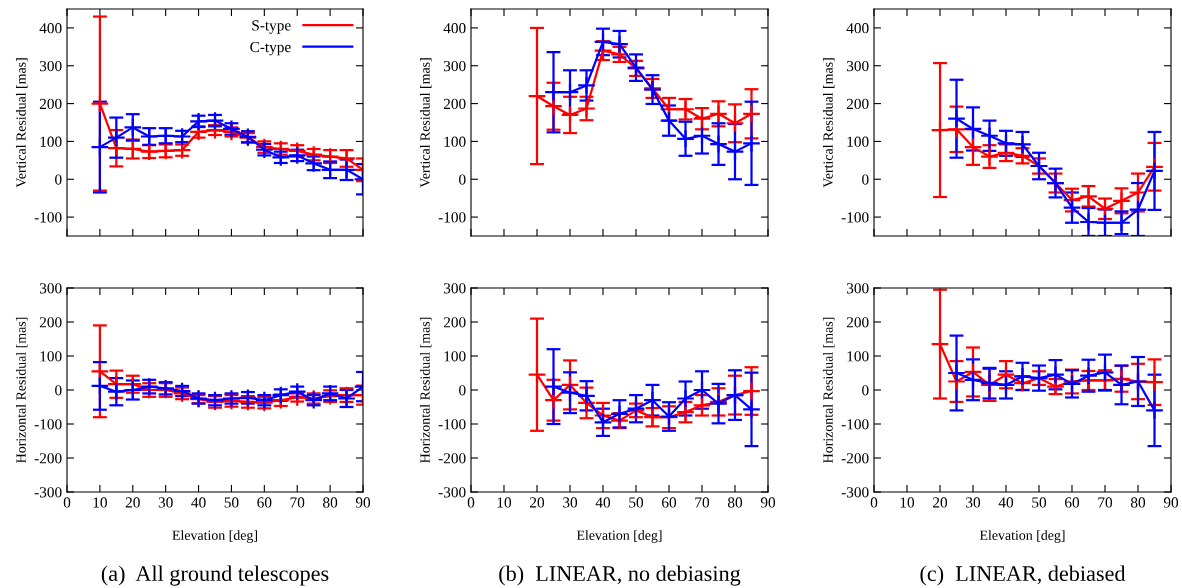  I want to click on text: (b) LINEAR, no debiasing, so click(620, 575).